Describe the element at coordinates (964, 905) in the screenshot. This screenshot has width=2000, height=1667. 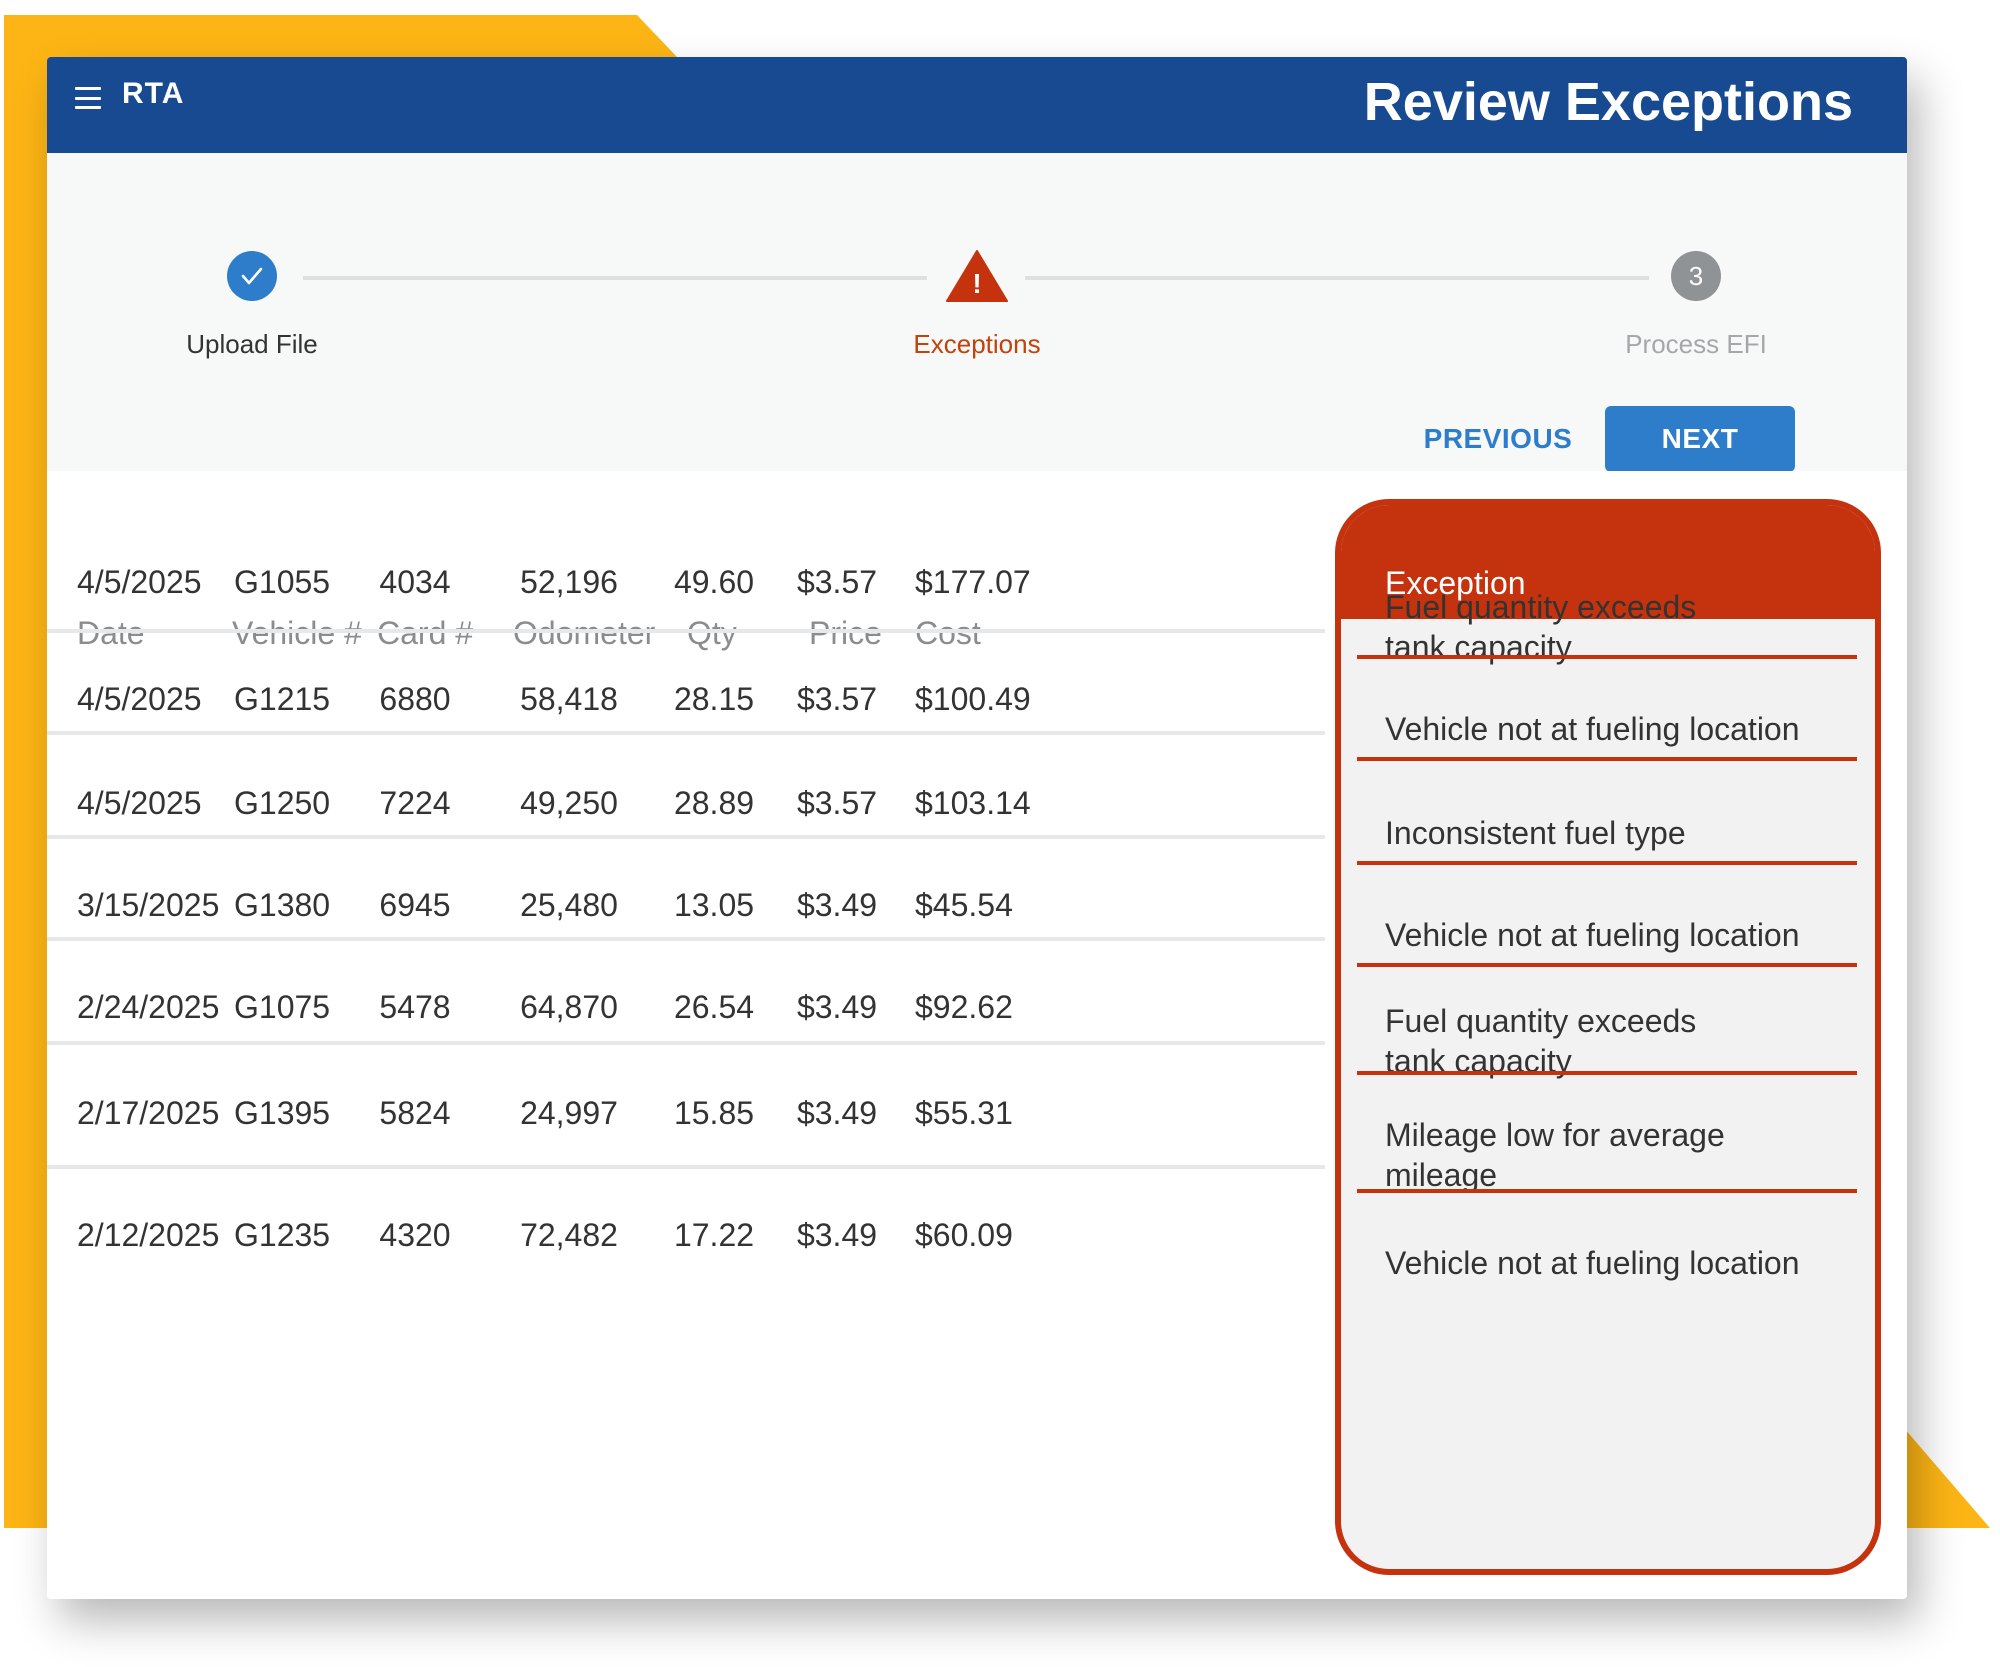
I see `table-cell-cost: $45.54` at that location.